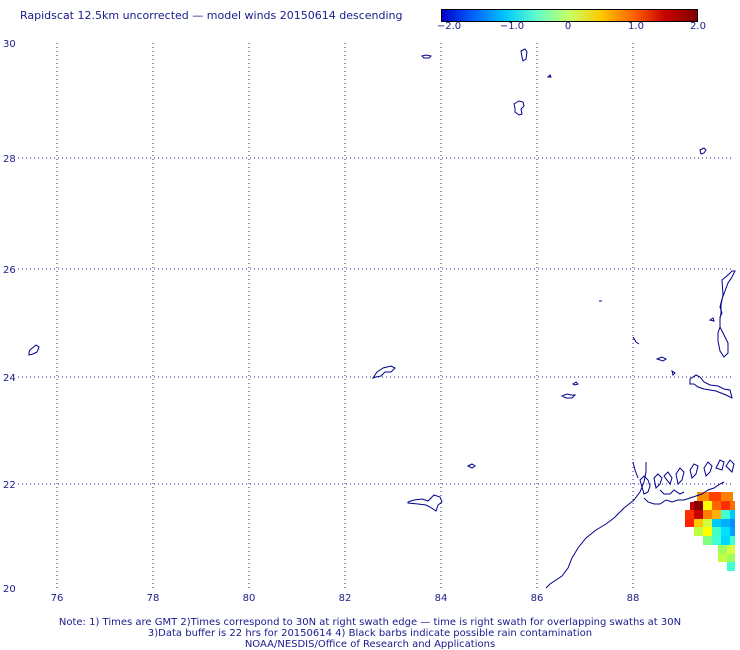 Image resolution: width=740 pixels, height=650 pixels. What do you see at coordinates (698, 26) in the screenshot?
I see `colorbar-tick: 2.0` at bounding box center [698, 26].